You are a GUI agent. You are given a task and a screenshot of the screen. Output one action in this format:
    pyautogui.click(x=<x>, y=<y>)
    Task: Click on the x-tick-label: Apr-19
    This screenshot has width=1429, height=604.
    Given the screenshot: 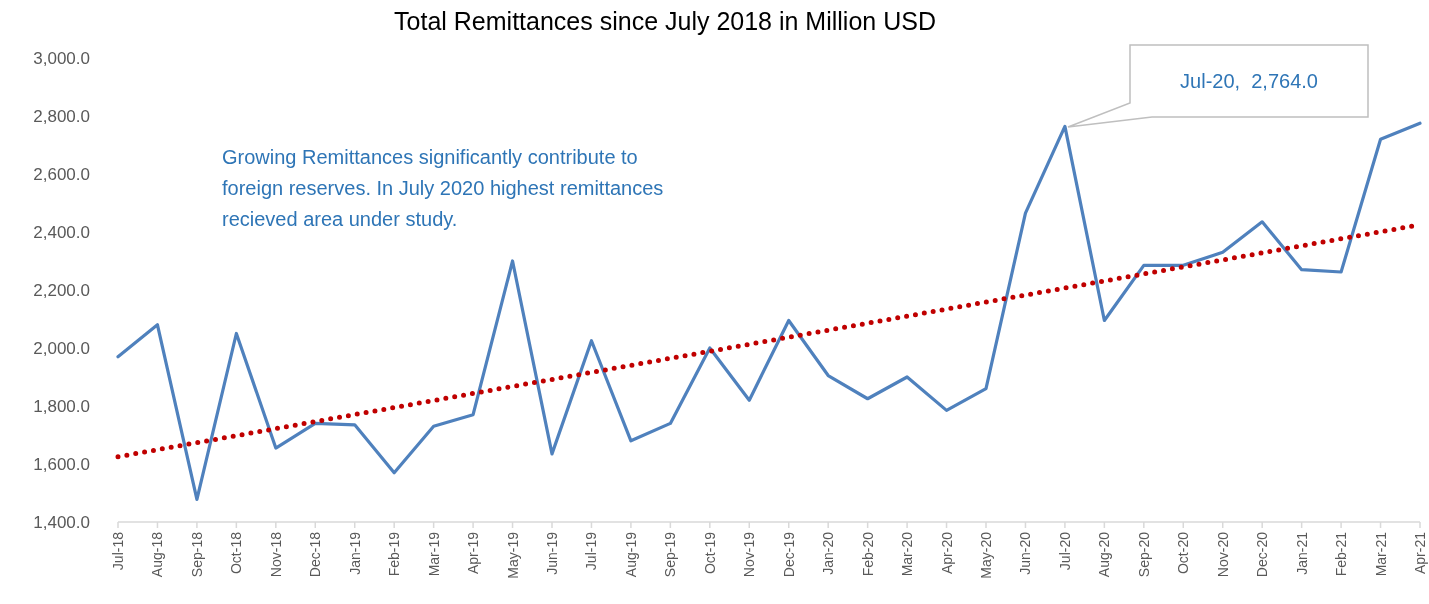 What is the action you would take?
    pyautogui.click(x=473, y=553)
    